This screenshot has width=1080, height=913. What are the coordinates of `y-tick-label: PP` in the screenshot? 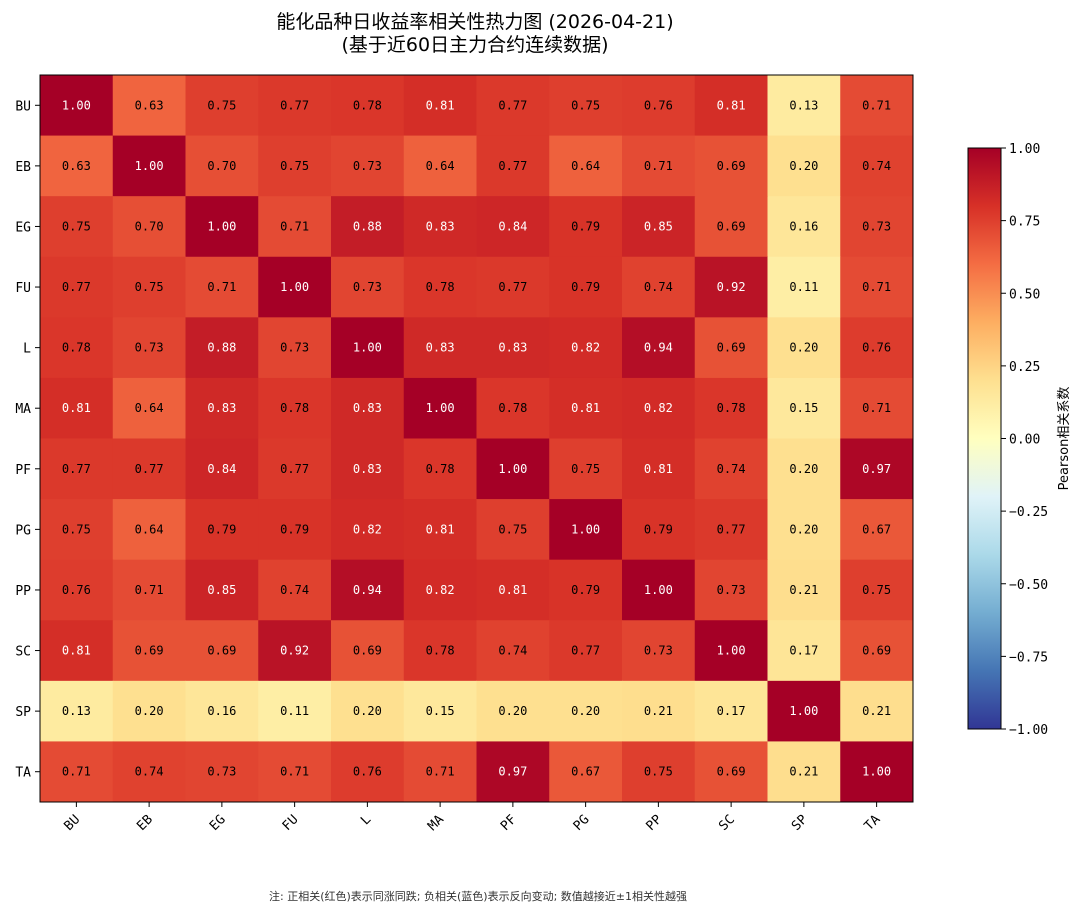 It's located at (23, 591).